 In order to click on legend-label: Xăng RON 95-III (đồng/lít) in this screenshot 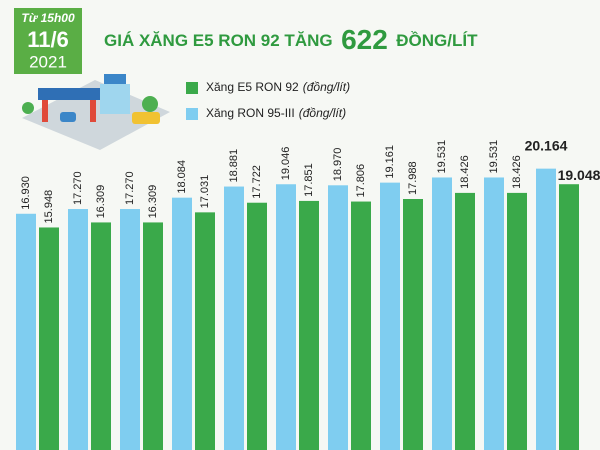, I will do `click(276, 113)`.